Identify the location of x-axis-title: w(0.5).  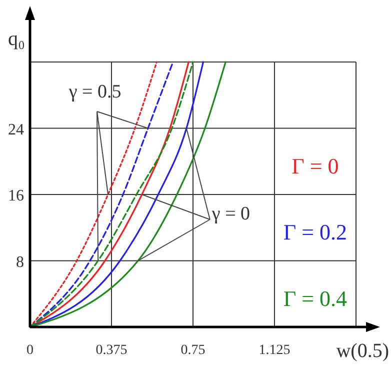
(362, 351).